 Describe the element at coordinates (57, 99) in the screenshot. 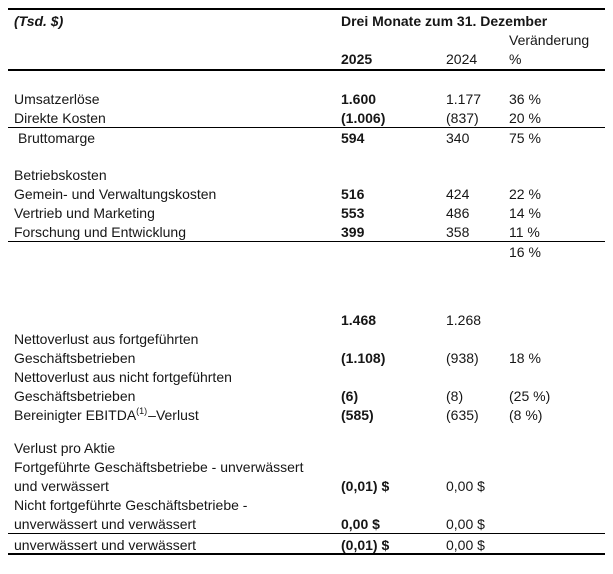

I see `row-label: Umsatzerlöse` at that location.